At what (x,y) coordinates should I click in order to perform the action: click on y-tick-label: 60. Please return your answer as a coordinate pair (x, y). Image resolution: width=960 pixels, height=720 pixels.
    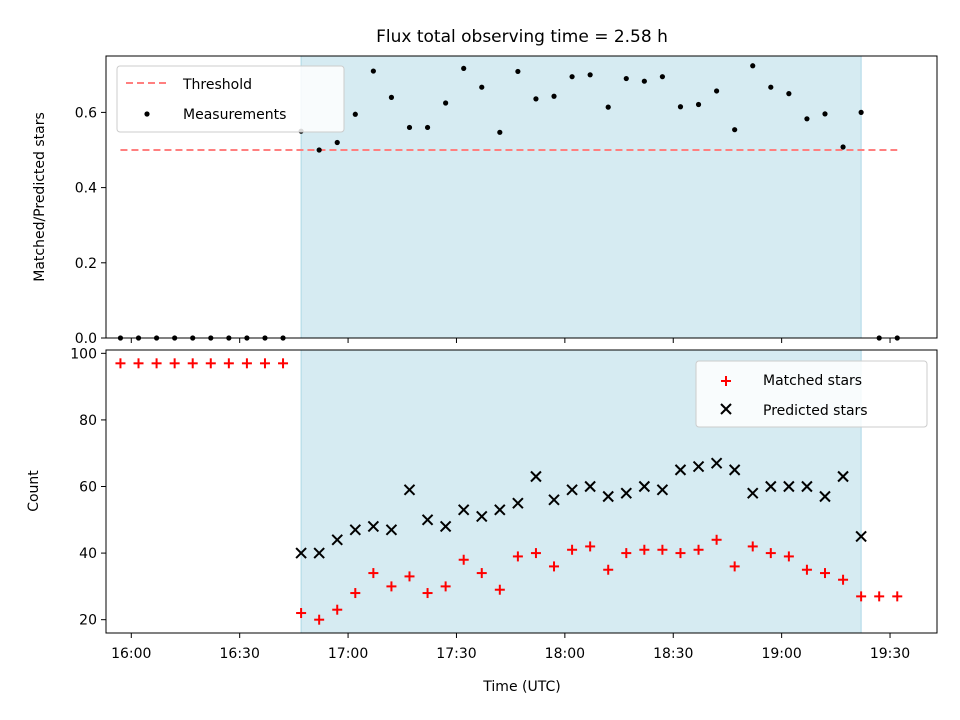
    Looking at the image, I should click on (88, 488).